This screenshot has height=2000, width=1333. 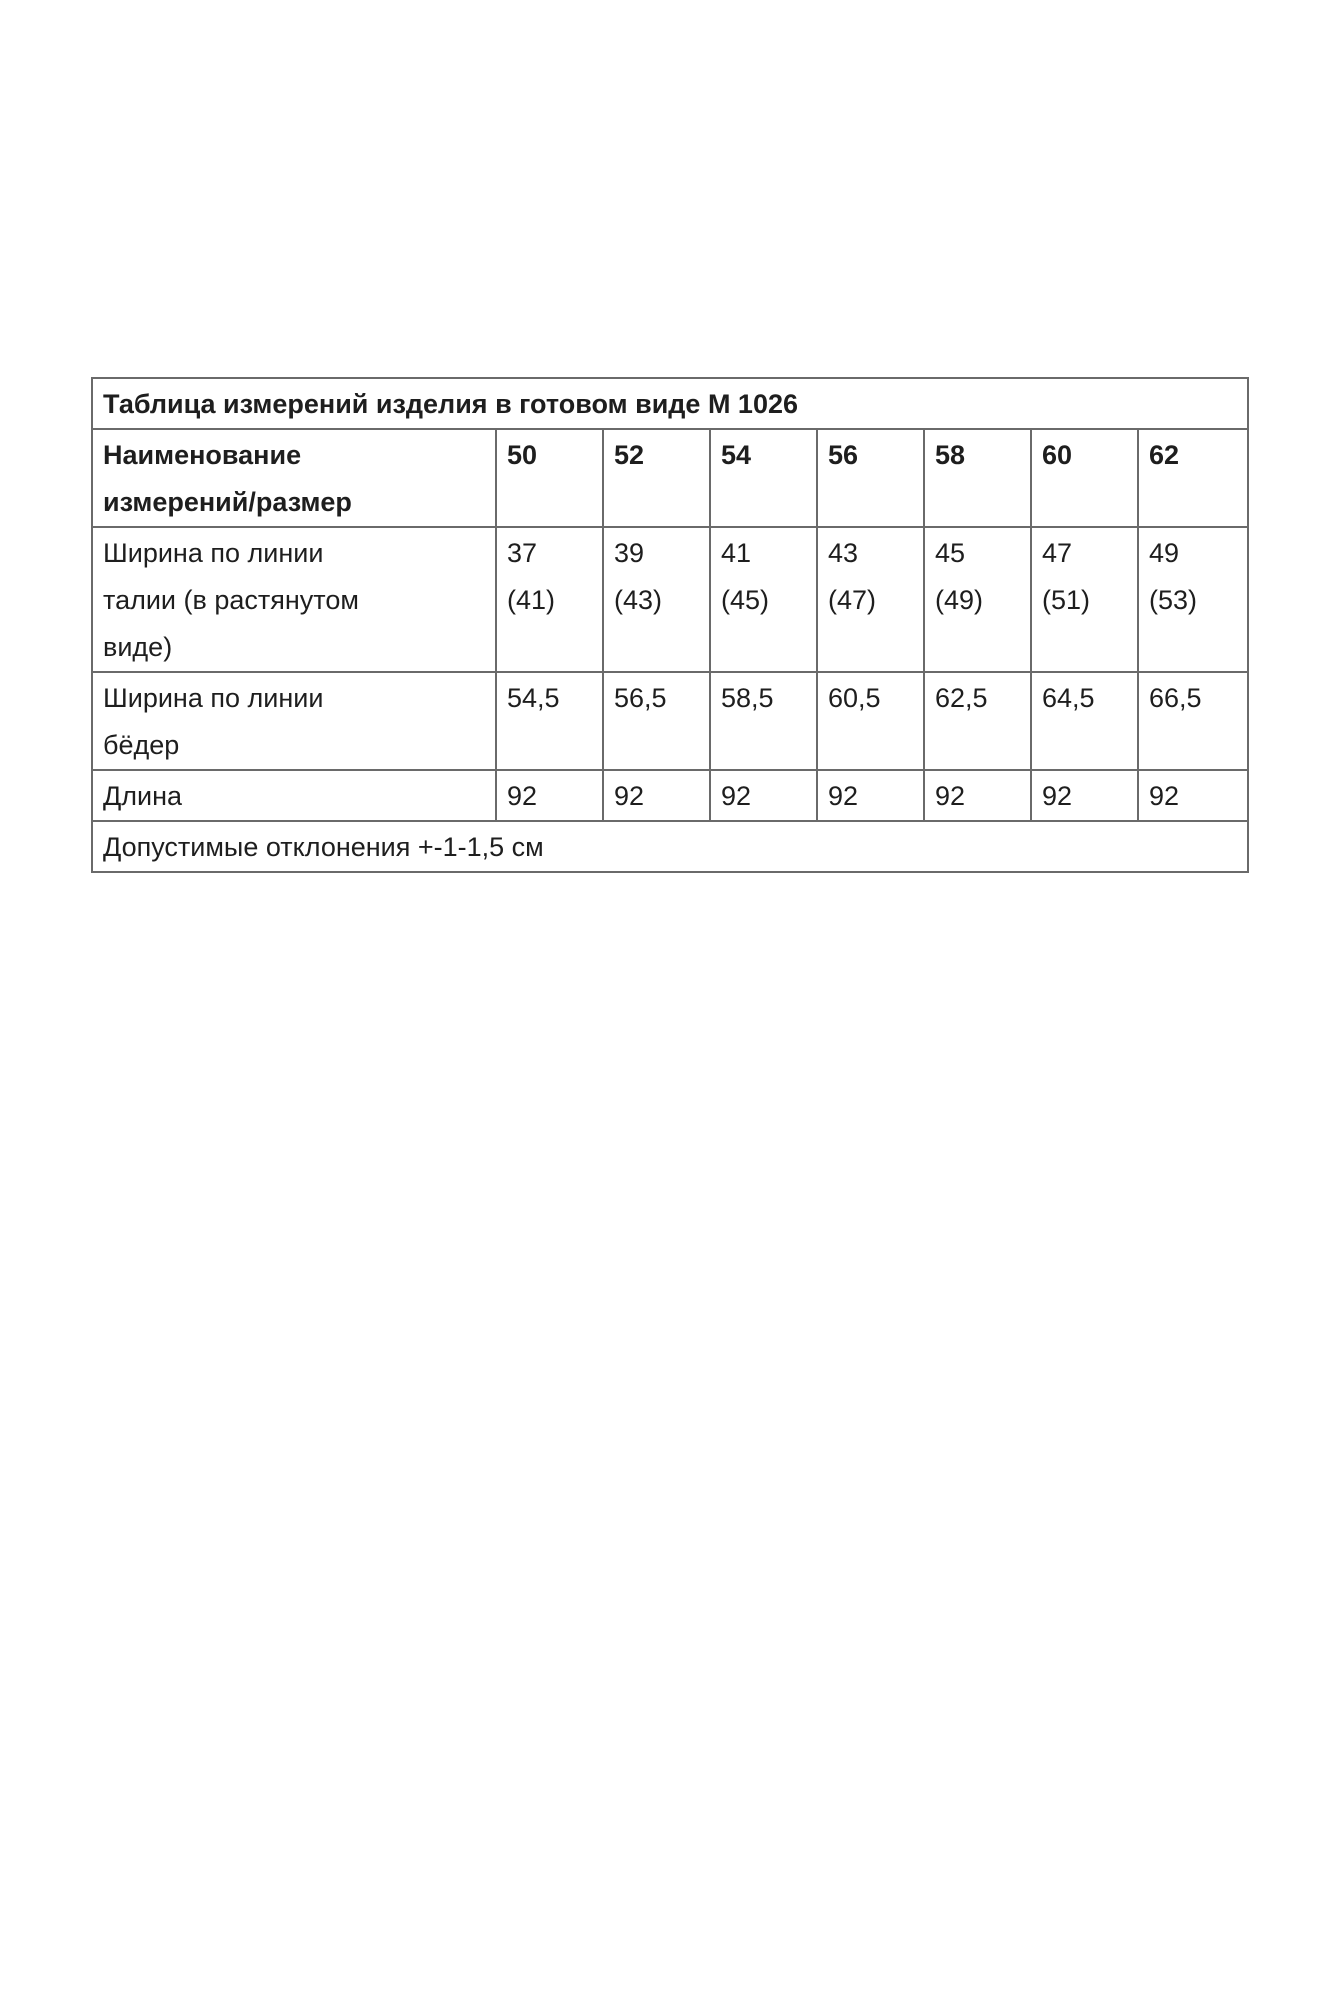 What do you see at coordinates (854, 698) in the screenshot?
I see `value-line: 60,5` at bounding box center [854, 698].